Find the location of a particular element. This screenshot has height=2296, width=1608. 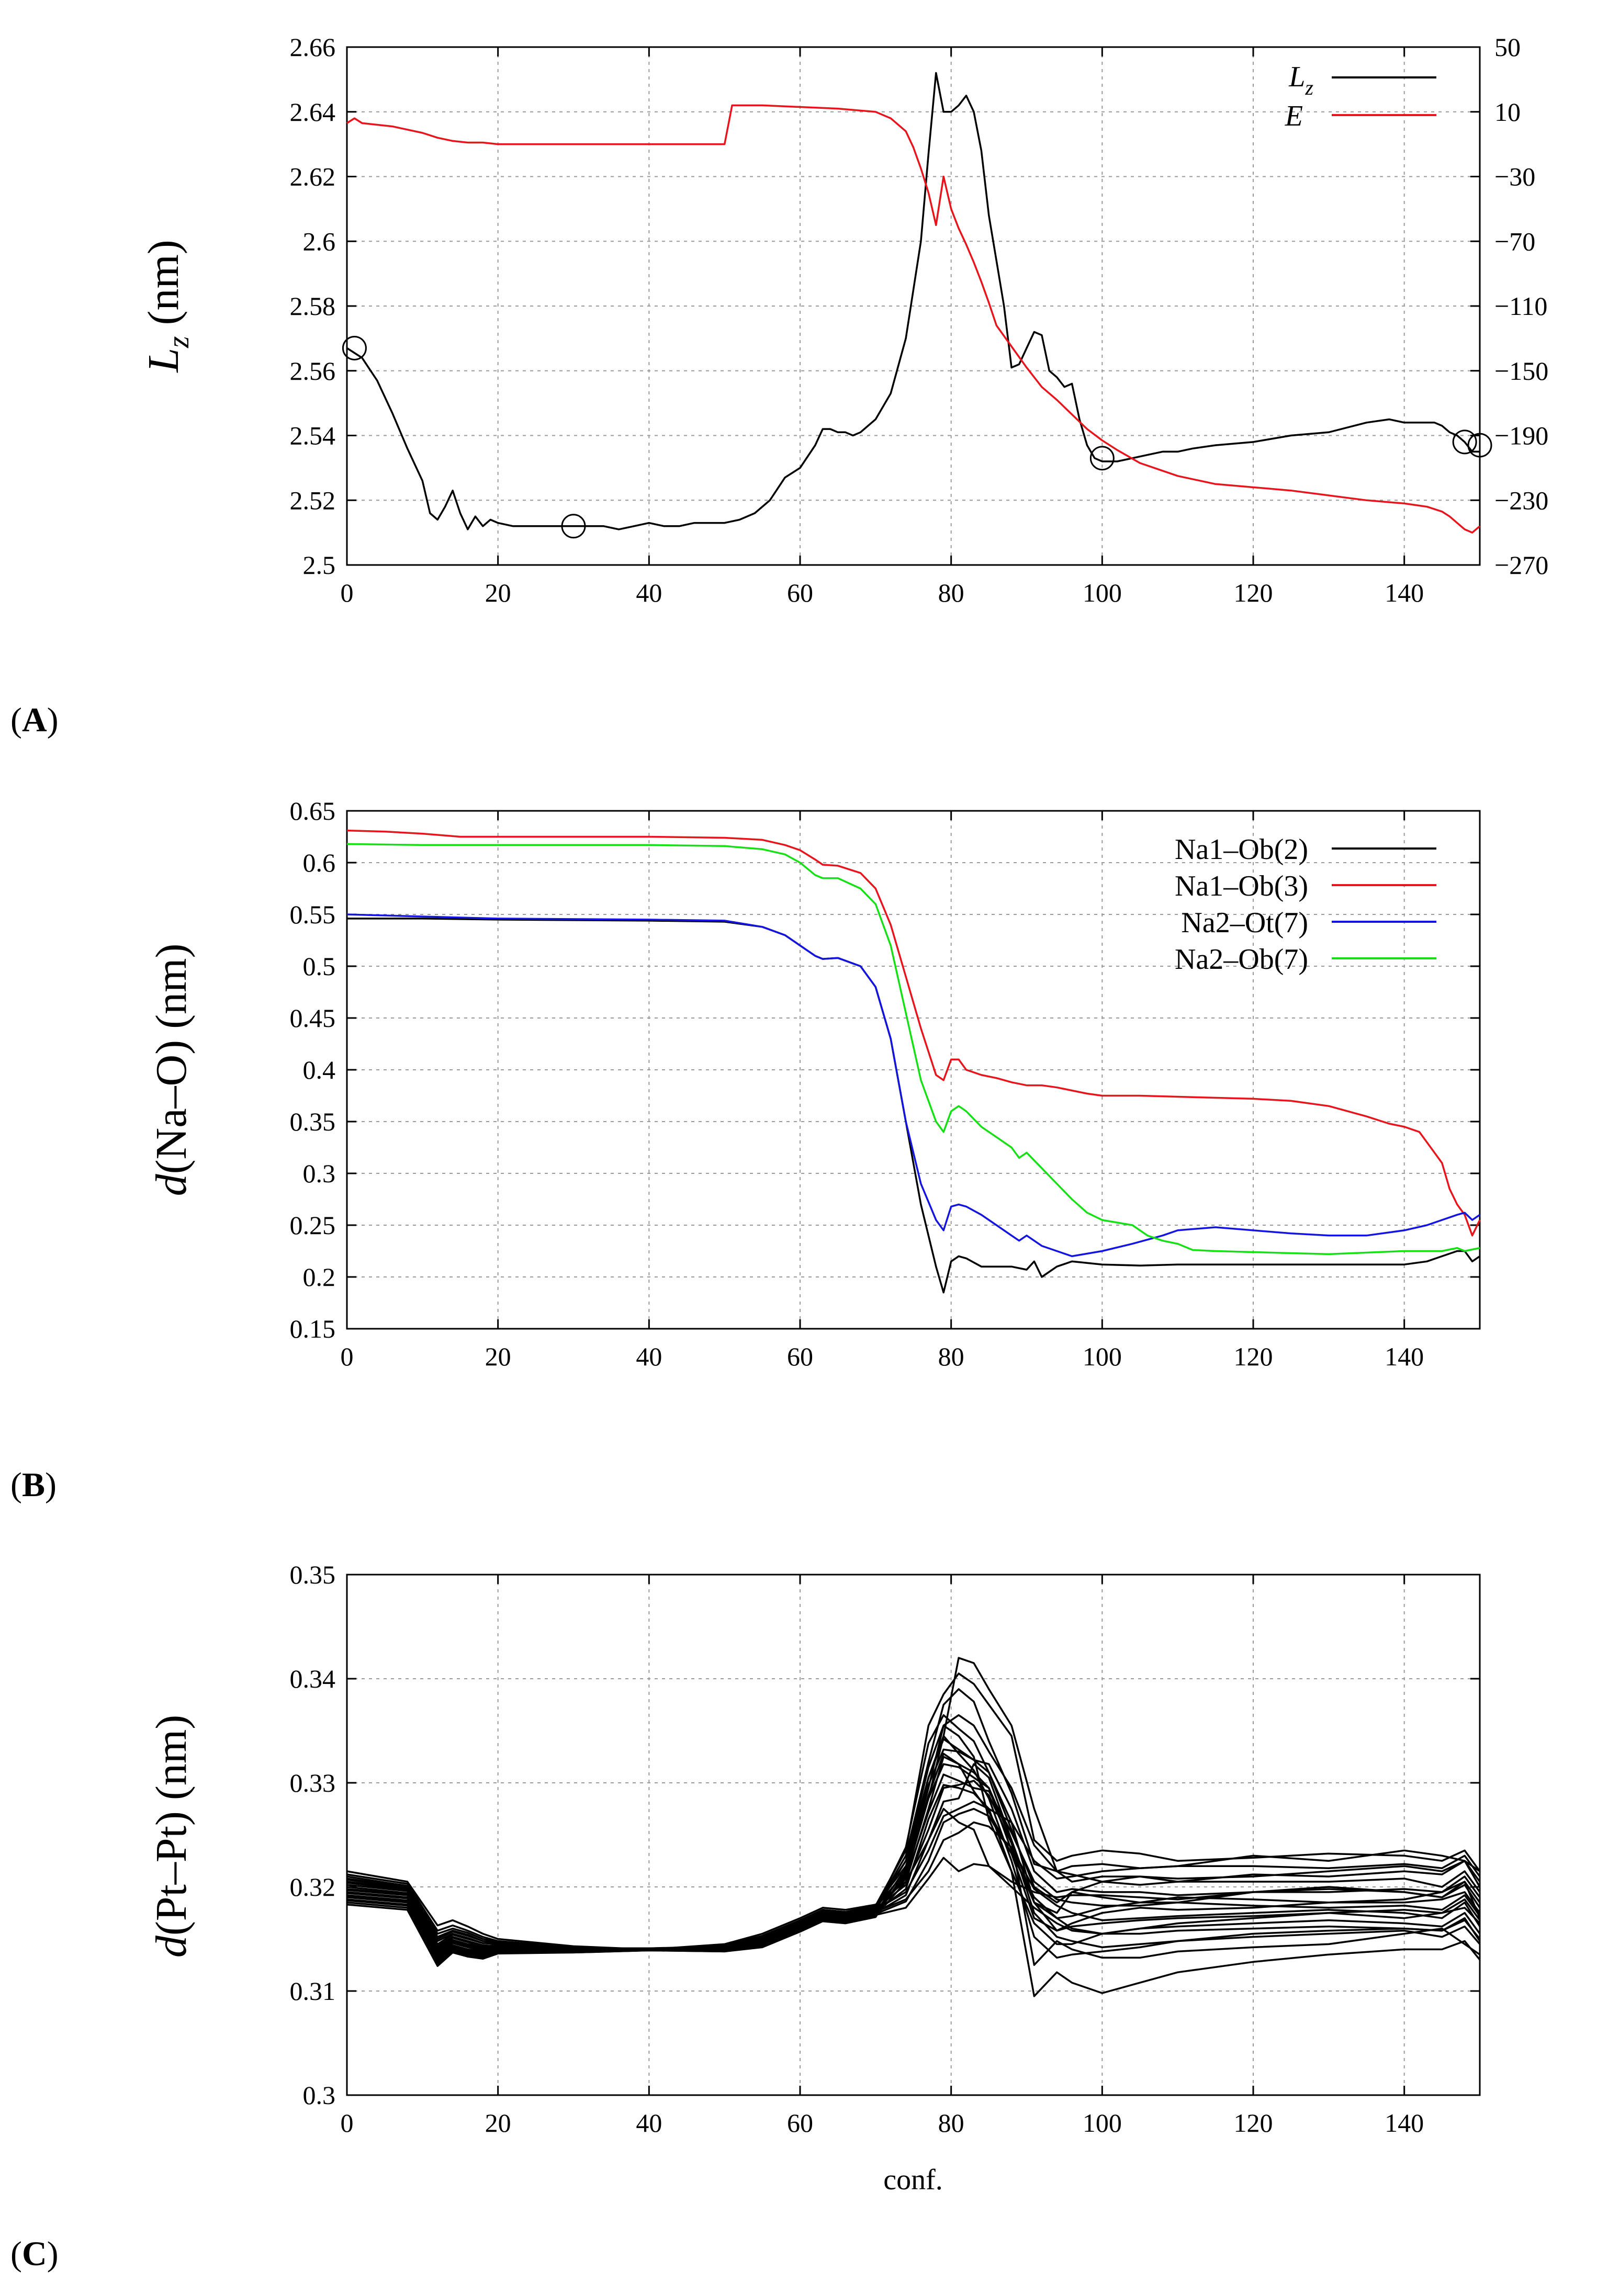

panel-label-c: (C) is located at coordinates (34, 2254).